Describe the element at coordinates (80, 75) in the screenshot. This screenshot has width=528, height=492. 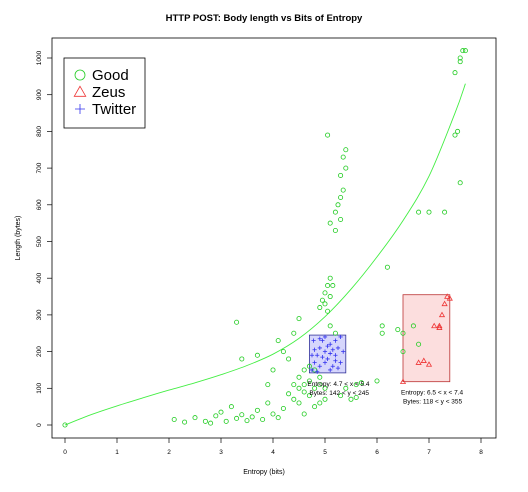
I see `legend-good-icon` at that location.